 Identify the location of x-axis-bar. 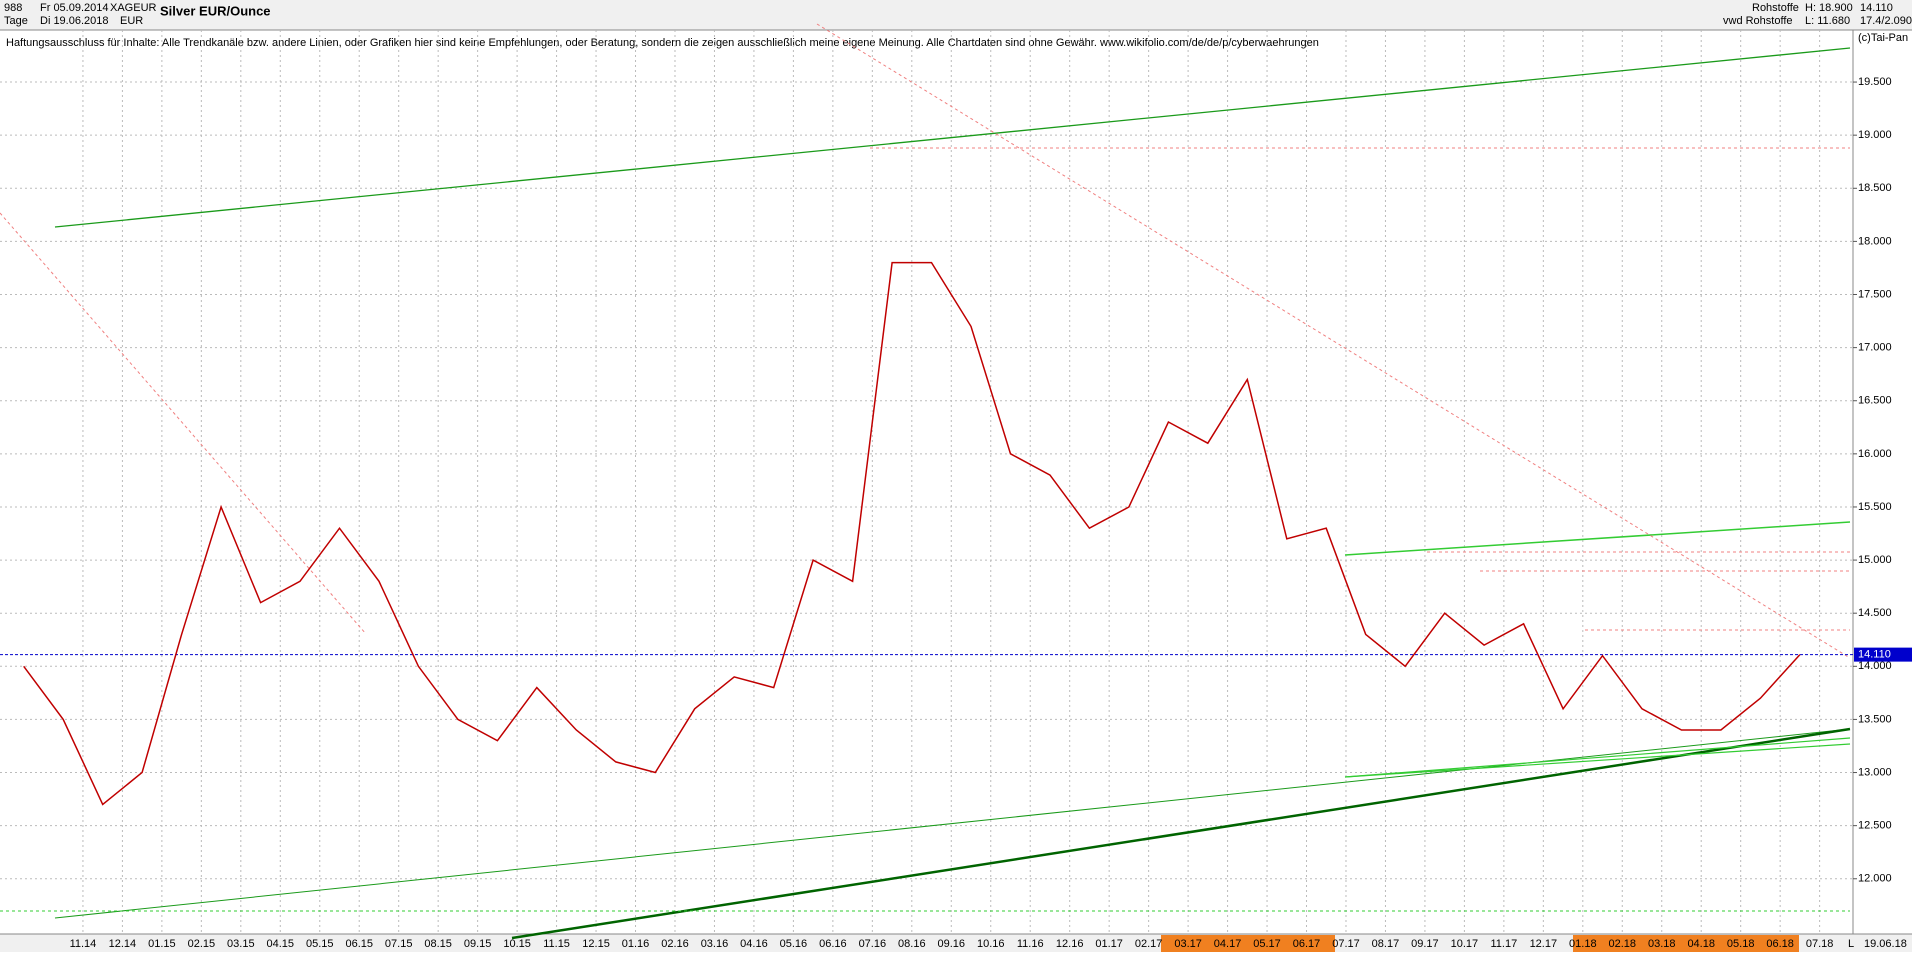
(956, 943).